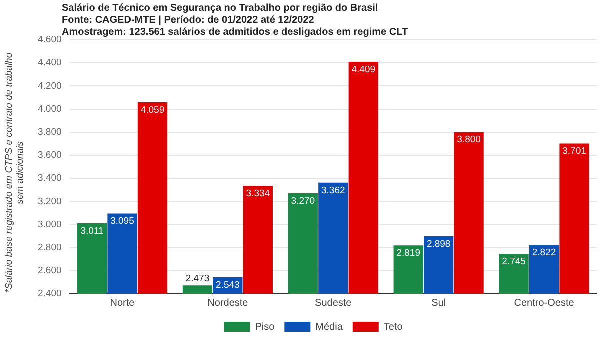 This screenshot has width=609, height=342. Describe the element at coordinates (469, 140) in the screenshot. I see `data-label: 3.800` at that location.